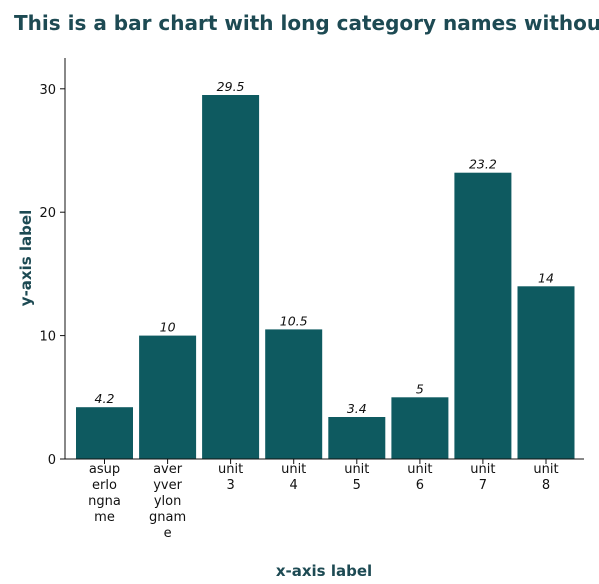 Image resolution: width=599 pixels, height=584 pixels. I want to click on x-axis-title: x-axis label, so click(324, 571).